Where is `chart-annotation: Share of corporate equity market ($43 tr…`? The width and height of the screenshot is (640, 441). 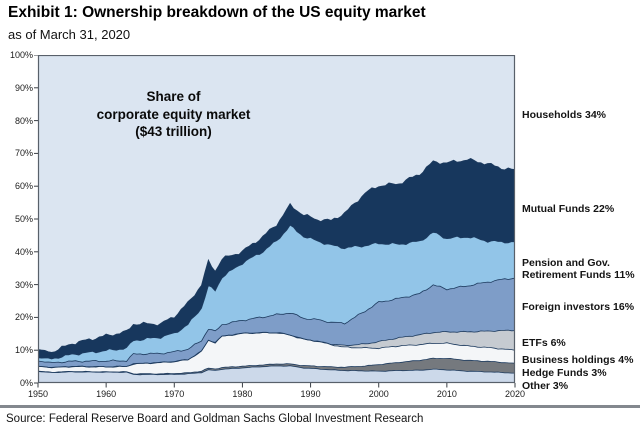 chart-annotation: Share of corporate equity market ($43 tr… is located at coordinates (173, 114).